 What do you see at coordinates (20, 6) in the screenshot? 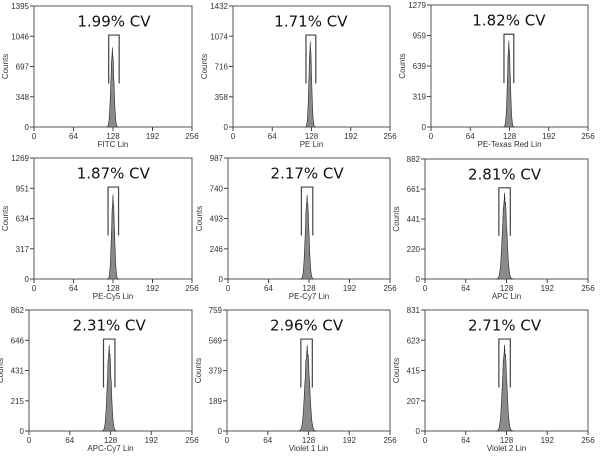
I see `y-tick-label: 1395` at bounding box center [20, 6].